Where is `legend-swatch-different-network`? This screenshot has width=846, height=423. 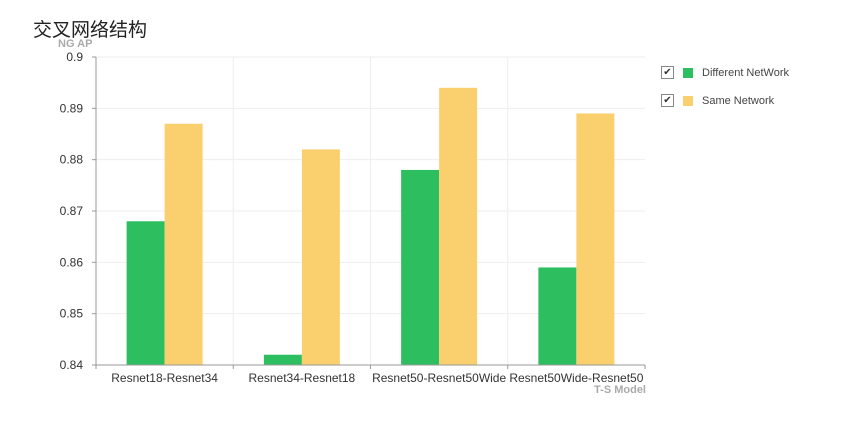 legend-swatch-different-network is located at coordinates (688, 72).